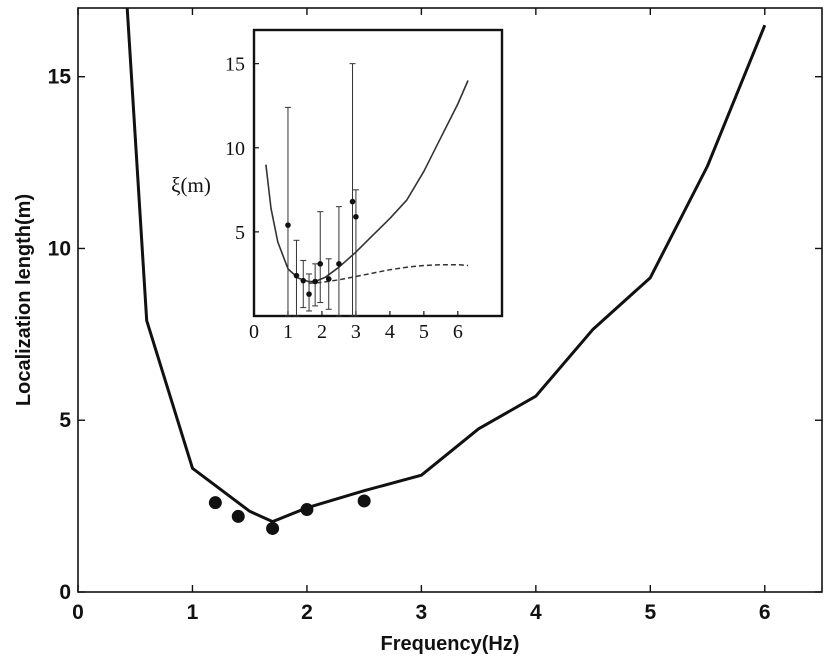 This screenshot has width=830, height=661. Describe the element at coordinates (78, 612) in the screenshot. I see `main-x-tick-label: 0` at that location.